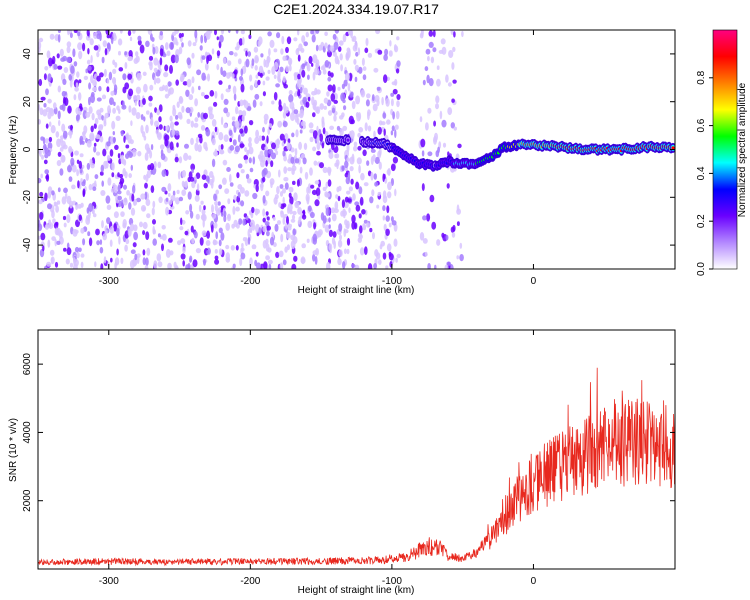 Image resolution: width=750 pixels, height=600 pixels. What do you see at coordinates (356, 9) in the screenshot?
I see `chart-title: C2E1.2024.334.19.07.R17` at bounding box center [356, 9].